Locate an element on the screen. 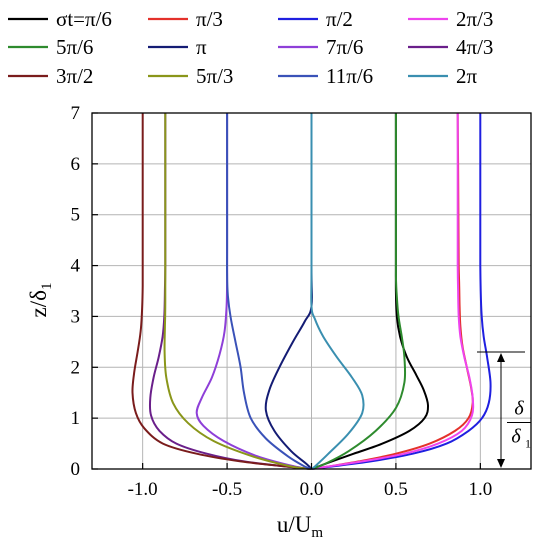 The height and width of the screenshot is (550, 546). y-tick-label-1: 1 is located at coordinates (76, 418).